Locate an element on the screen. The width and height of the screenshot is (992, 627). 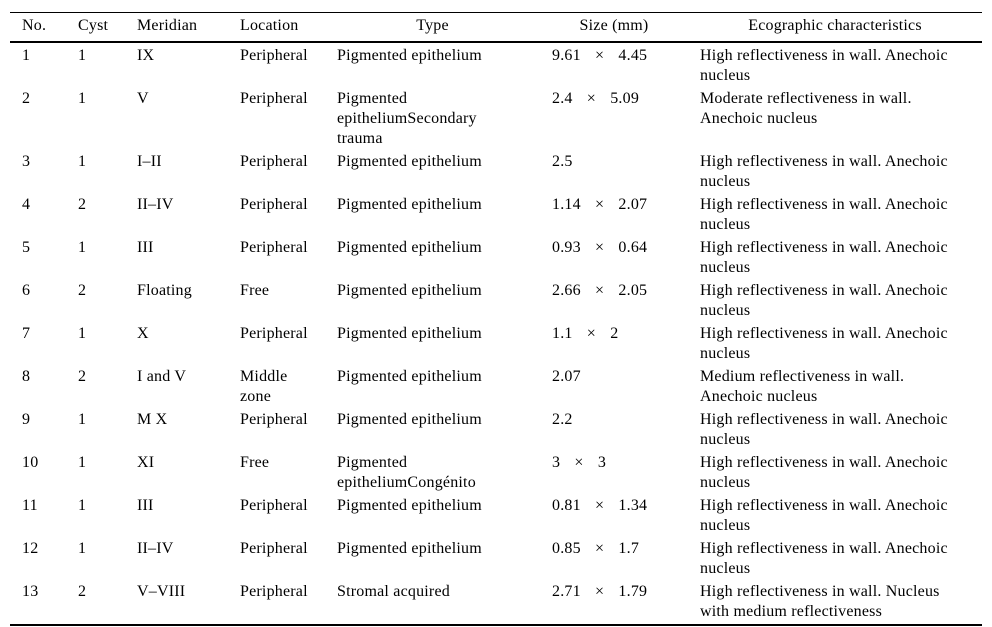
cell-size: 2.71 × 1.79 is located at coordinates (600, 591).